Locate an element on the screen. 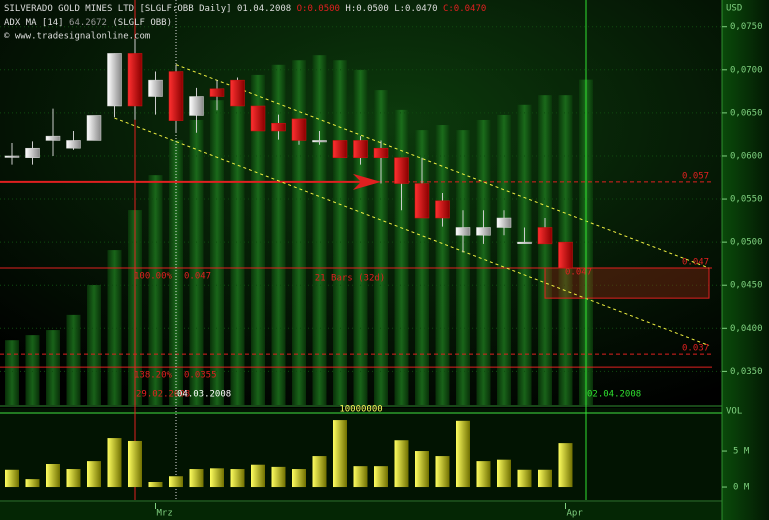 This screenshot has height=520, width=769. marker-label: 04.03.2008 is located at coordinates (204, 395).